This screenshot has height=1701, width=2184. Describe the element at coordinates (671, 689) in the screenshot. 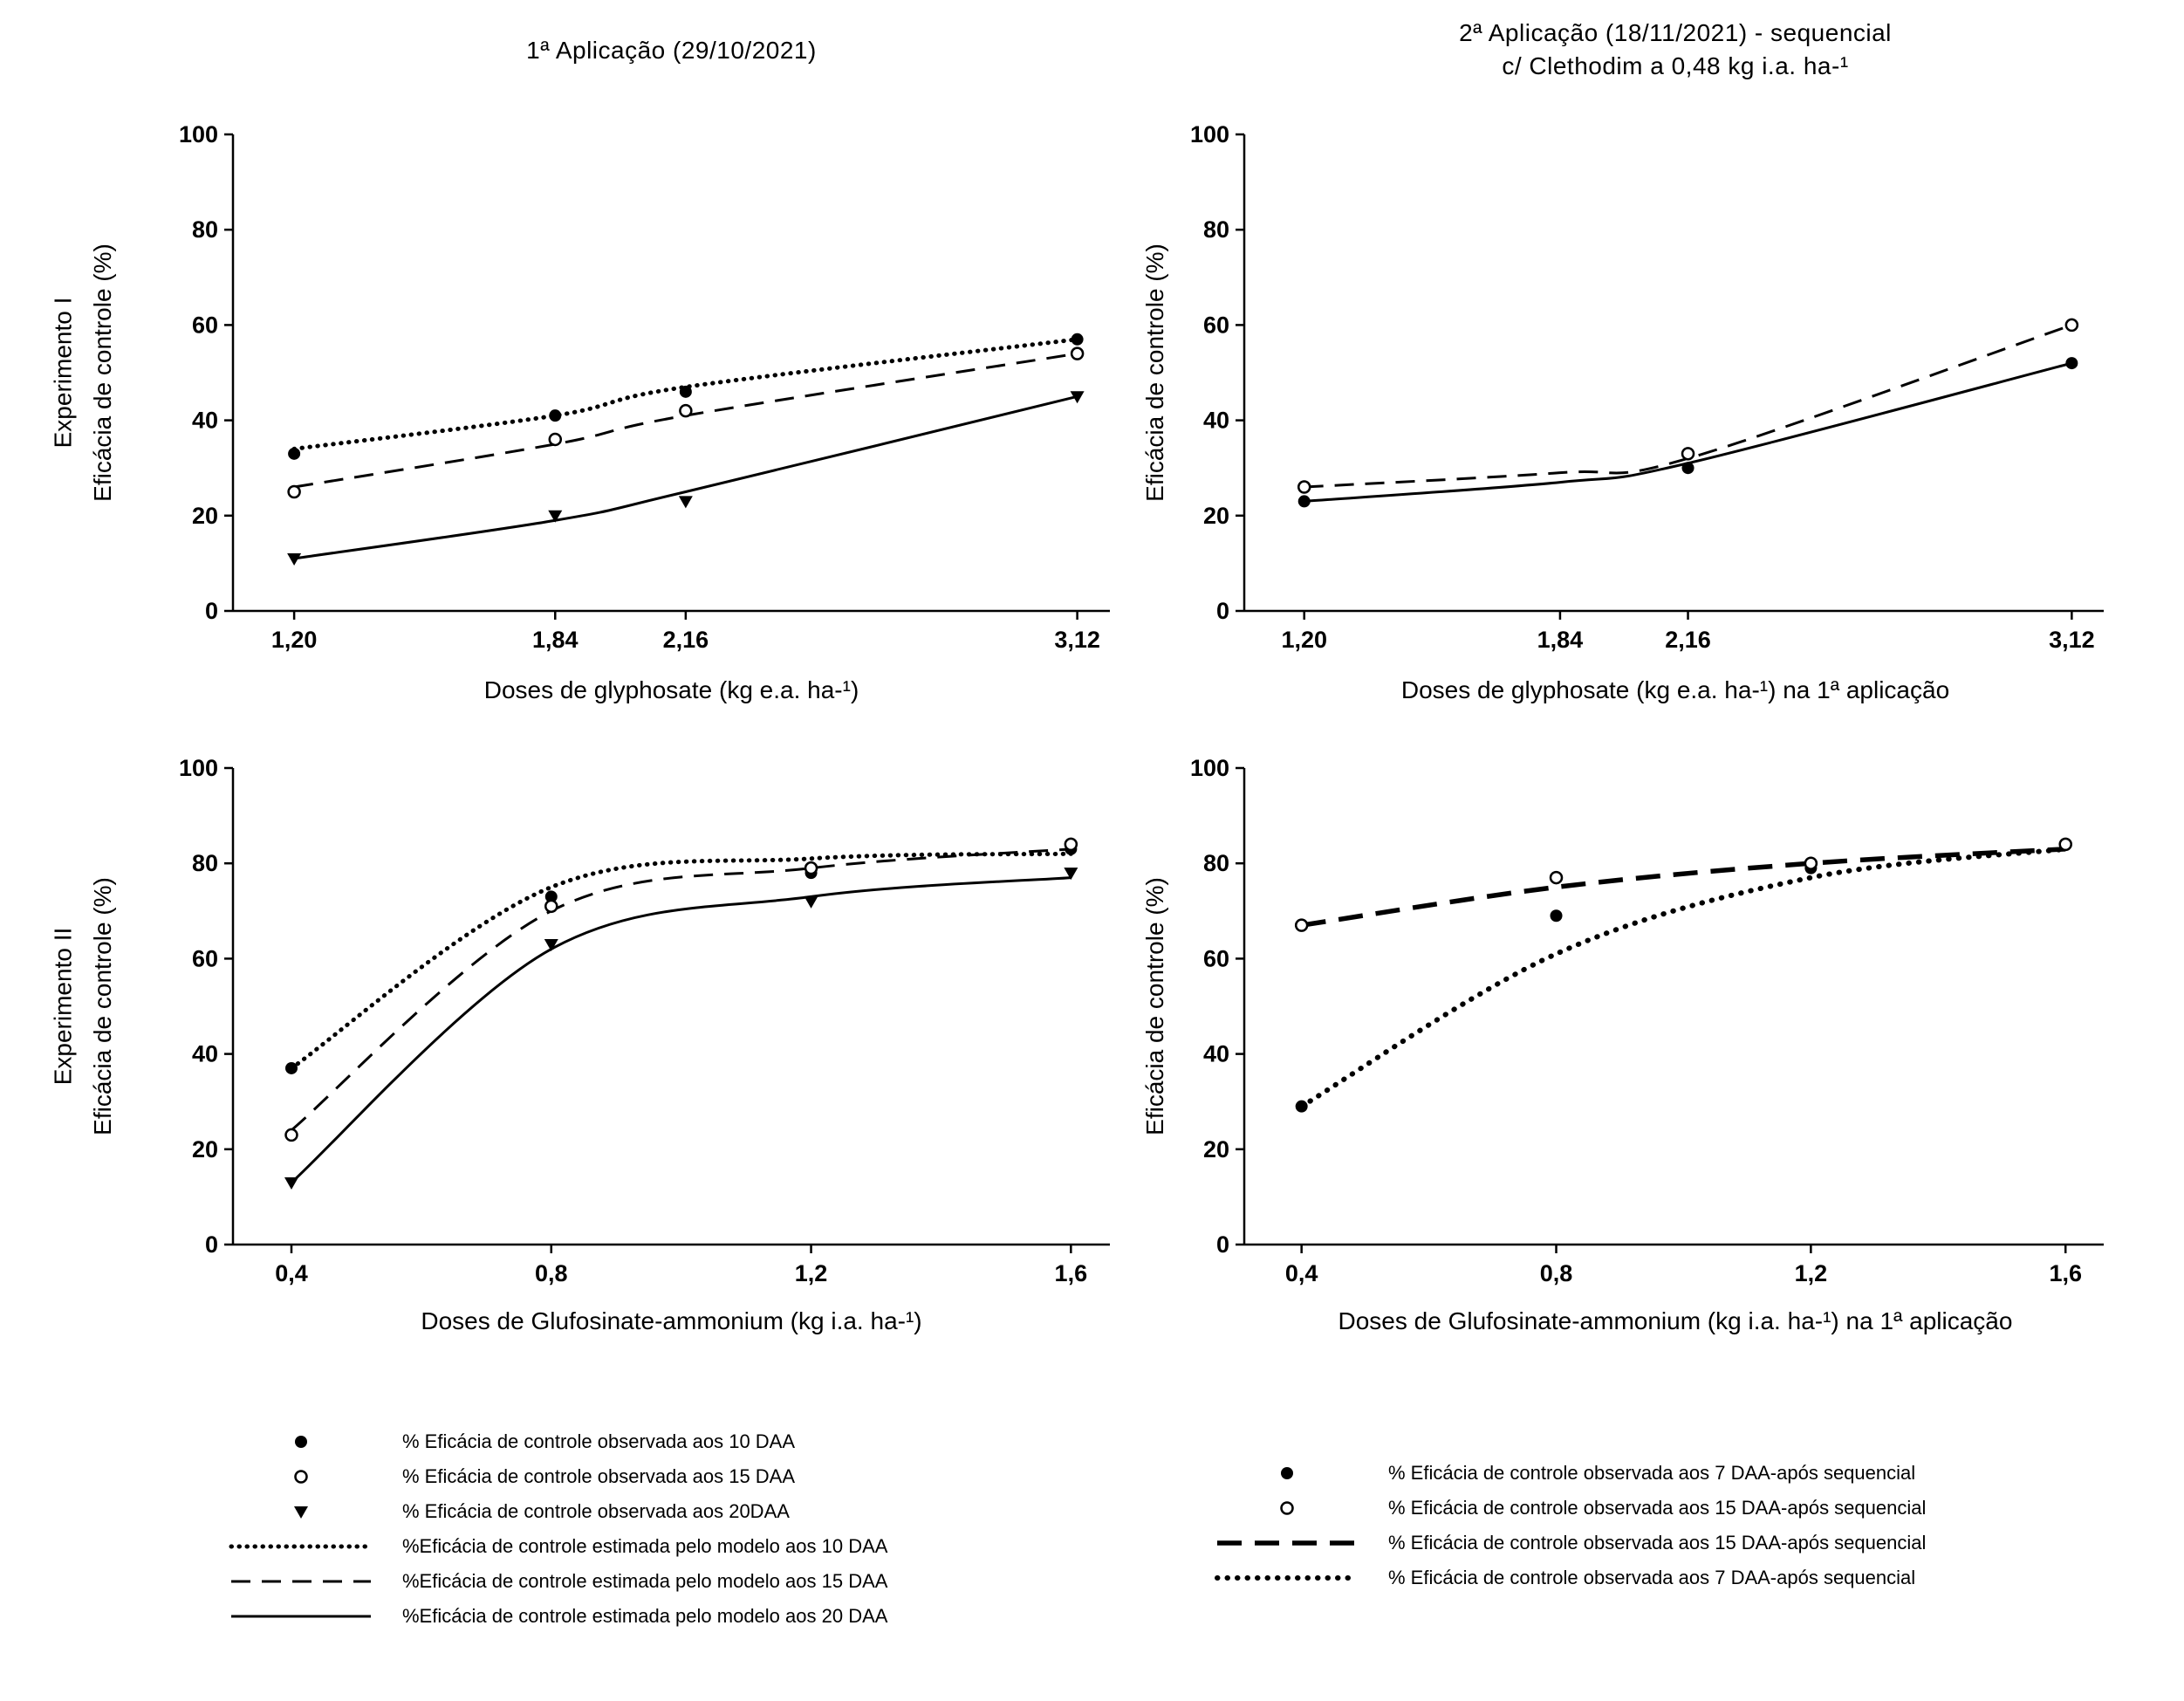

I see `x-axis-label-exp1-app1: Doses de glyphosate (kg e.a. ha-¹)` at that location.